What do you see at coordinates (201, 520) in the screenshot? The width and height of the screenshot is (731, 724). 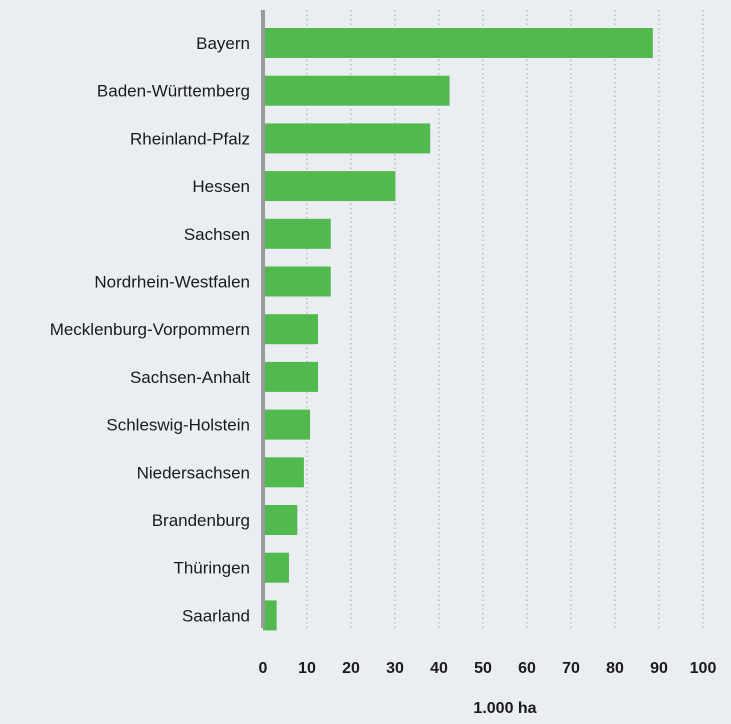 I see `category-label: Brandenburg` at bounding box center [201, 520].